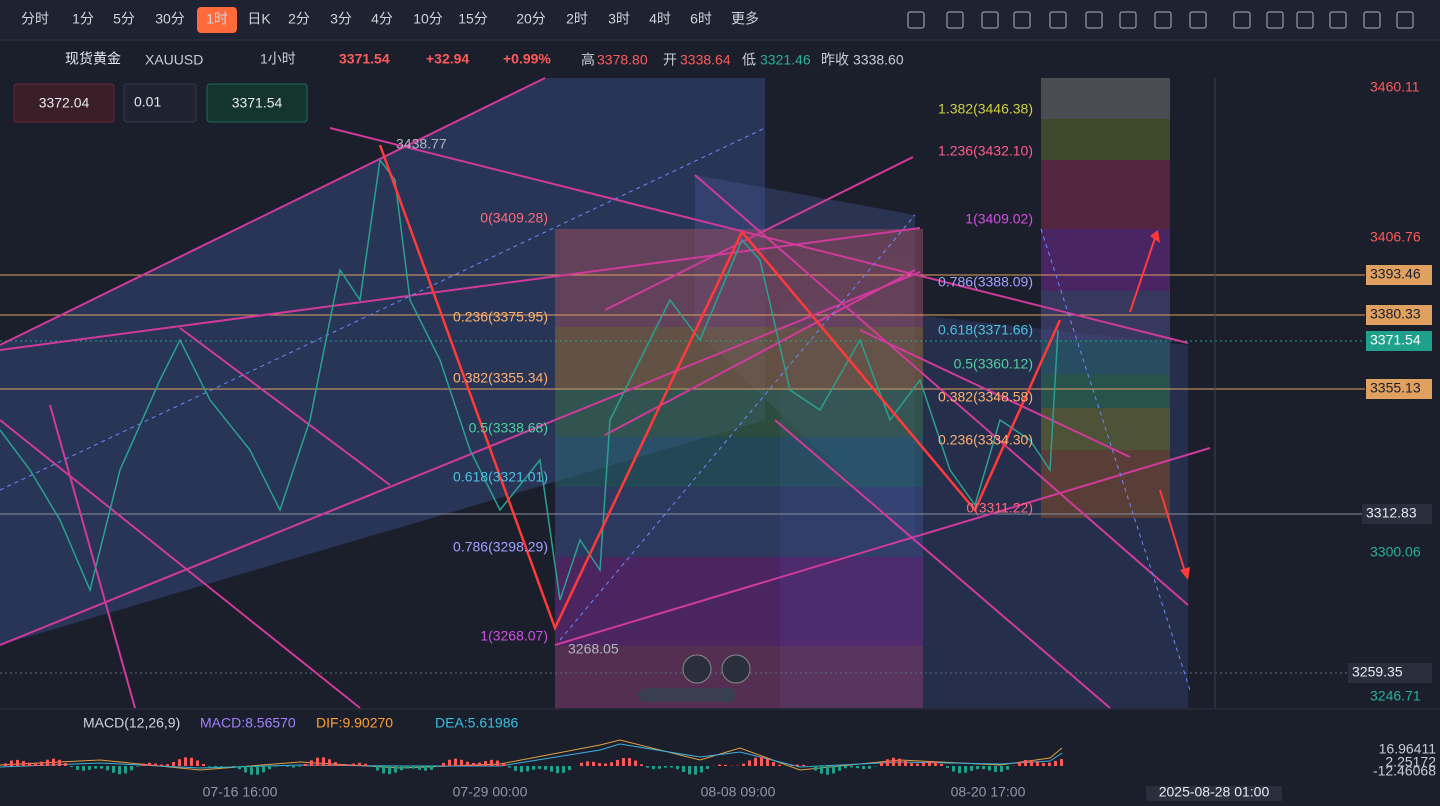  Describe the element at coordinates (985, 282) in the screenshot. I see `fib-label: 0.786(3388.09)` at that location.